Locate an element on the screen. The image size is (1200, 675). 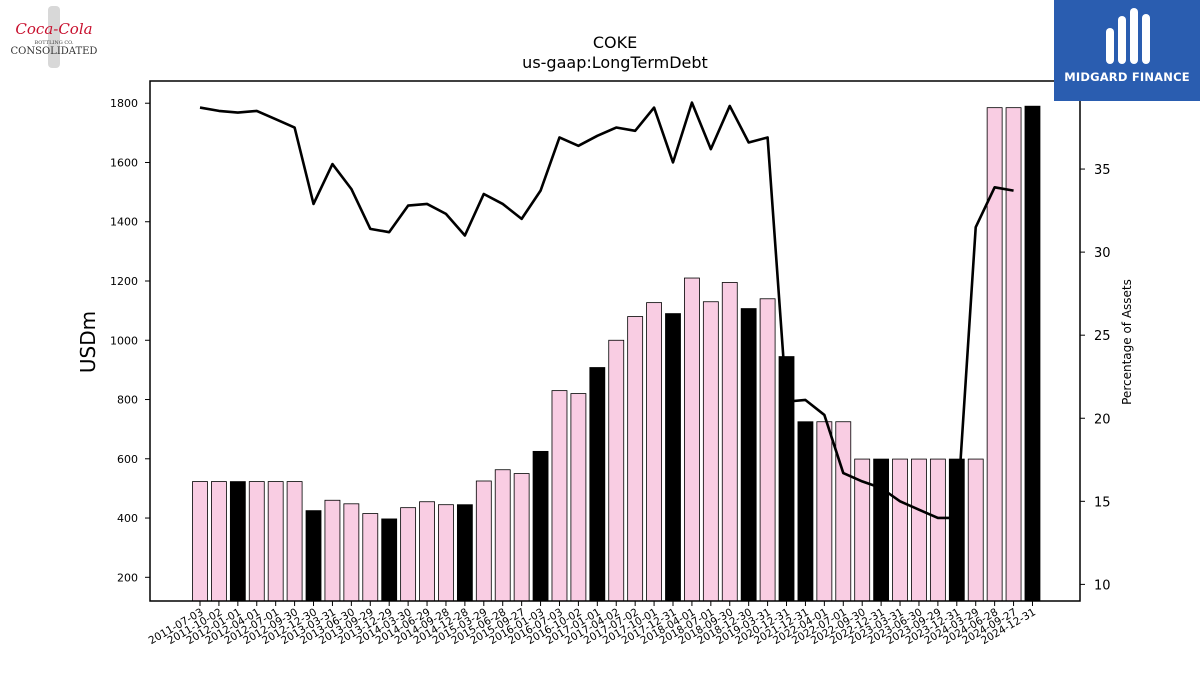
logo-sub-text: BOTTLING CO. is located at coordinates (54, 43).